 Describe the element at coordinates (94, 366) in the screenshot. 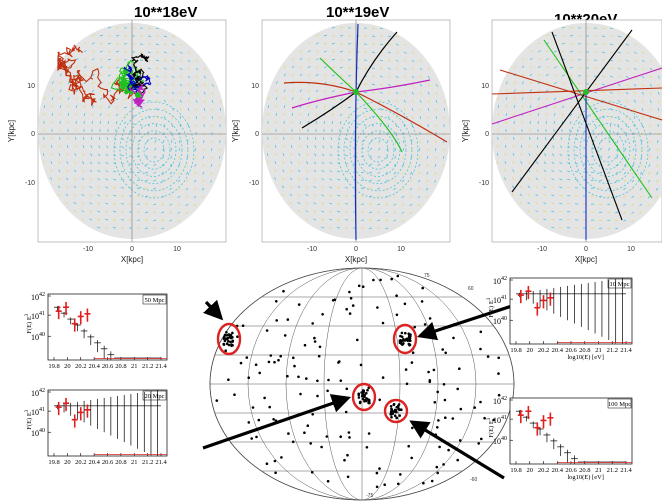

I see `x-tick-label: 20.4` at that location.